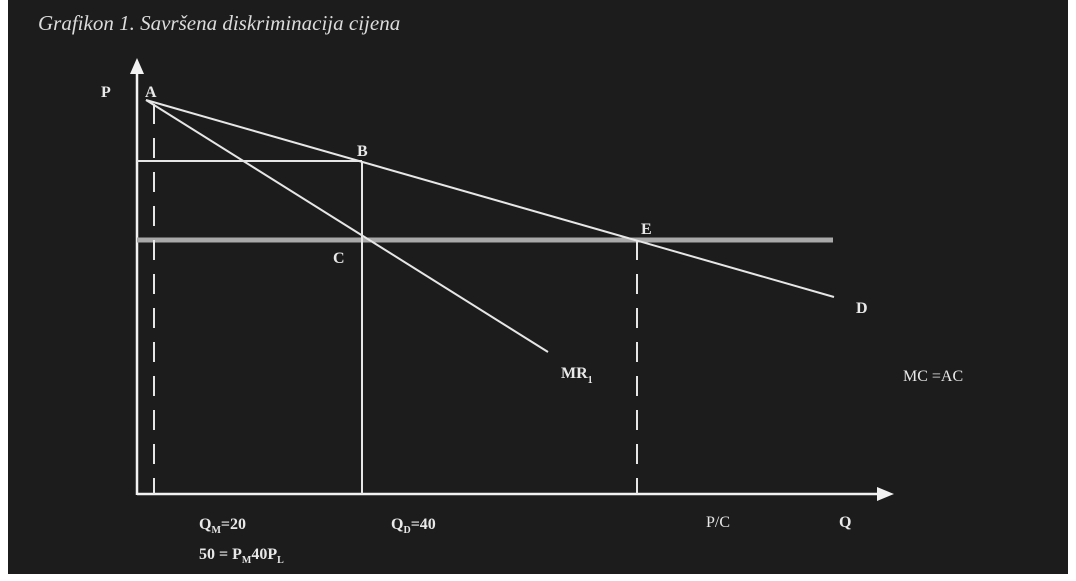 This screenshot has width=1076, height=581. Describe the element at coordinates (646, 229) in the screenshot. I see `point-e-label: E` at that location.